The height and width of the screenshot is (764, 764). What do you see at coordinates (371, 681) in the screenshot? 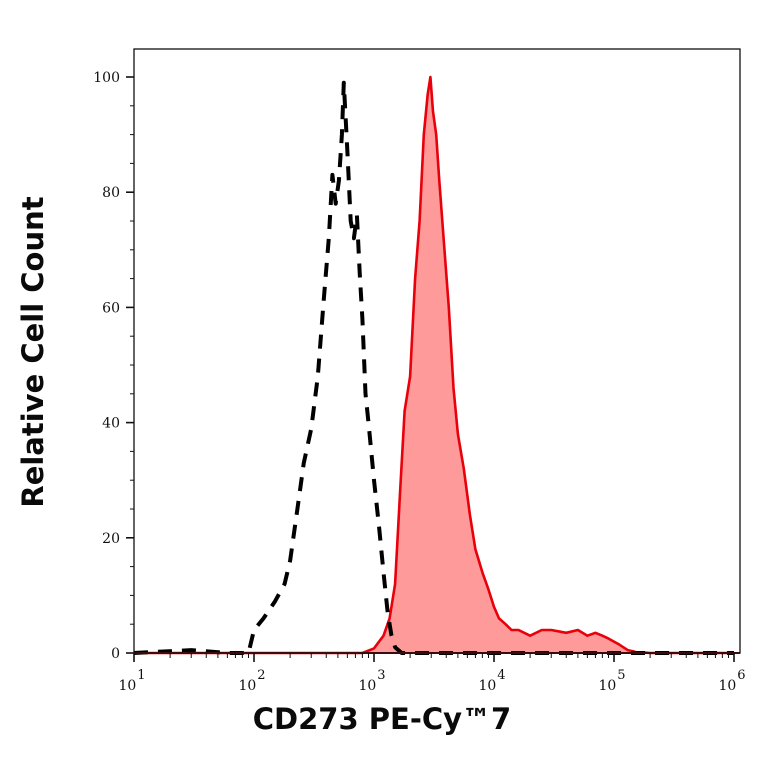
I see `x-tick-label: 10³` at bounding box center [371, 681].